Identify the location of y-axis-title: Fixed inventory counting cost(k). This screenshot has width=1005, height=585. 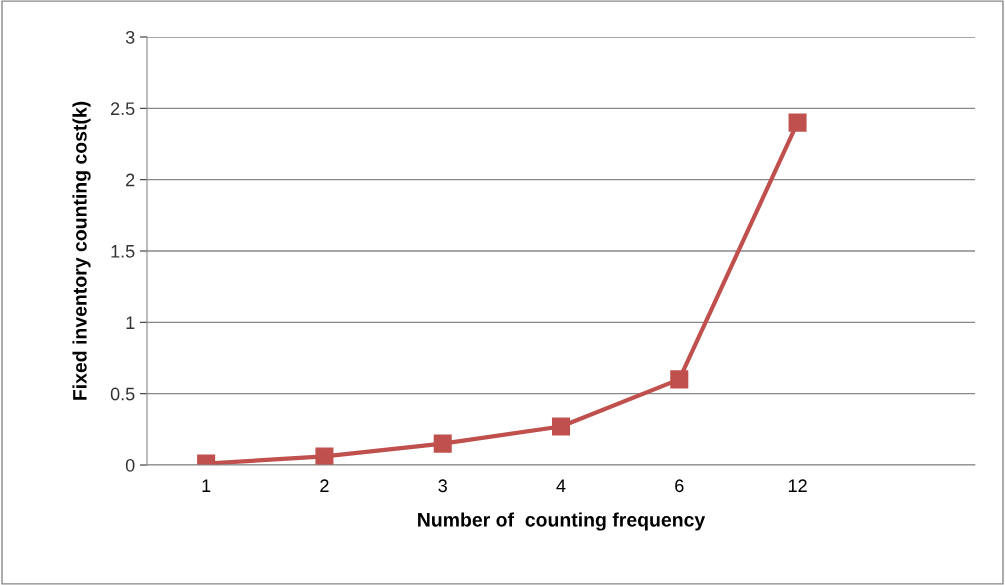
(81, 250).